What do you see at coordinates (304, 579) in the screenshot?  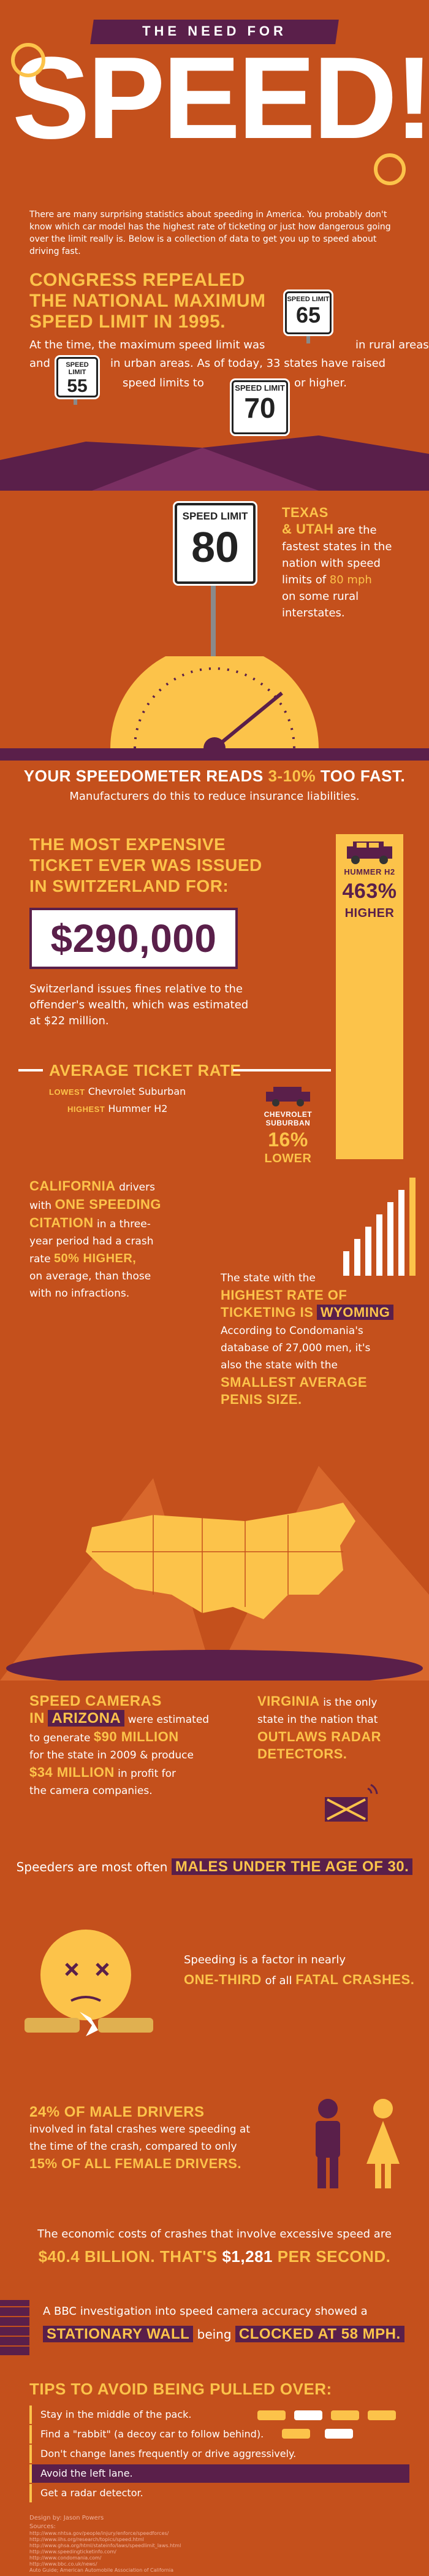 I see `texas-line-5a: limits of` at bounding box center [304, 579].